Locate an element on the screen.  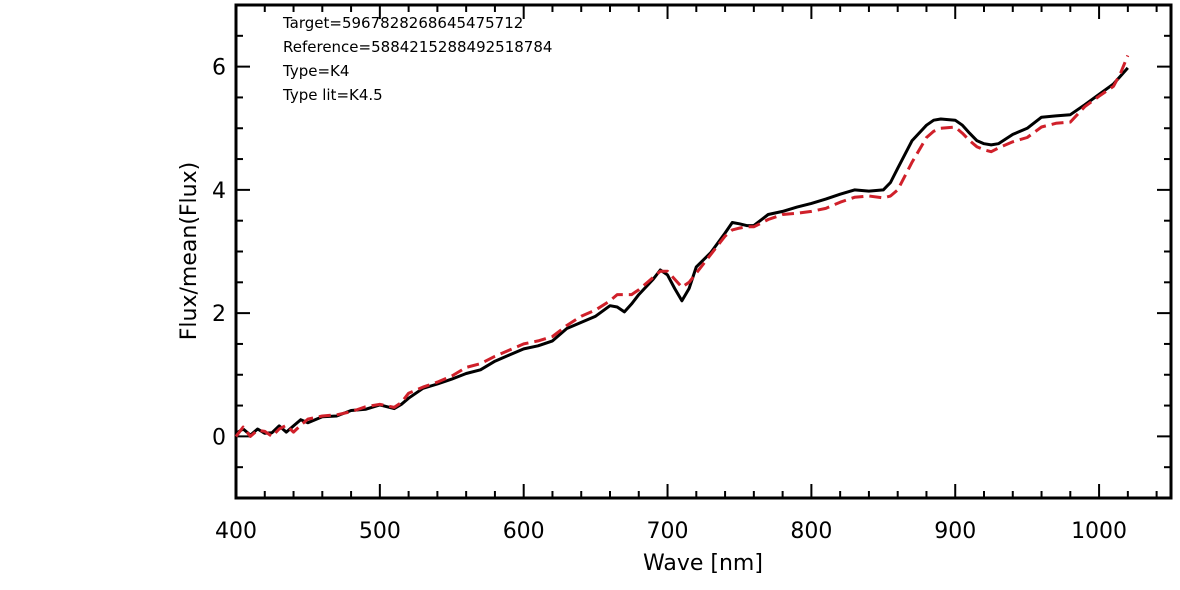
y-tick-label: 6 is located at coordinates (219, 68).